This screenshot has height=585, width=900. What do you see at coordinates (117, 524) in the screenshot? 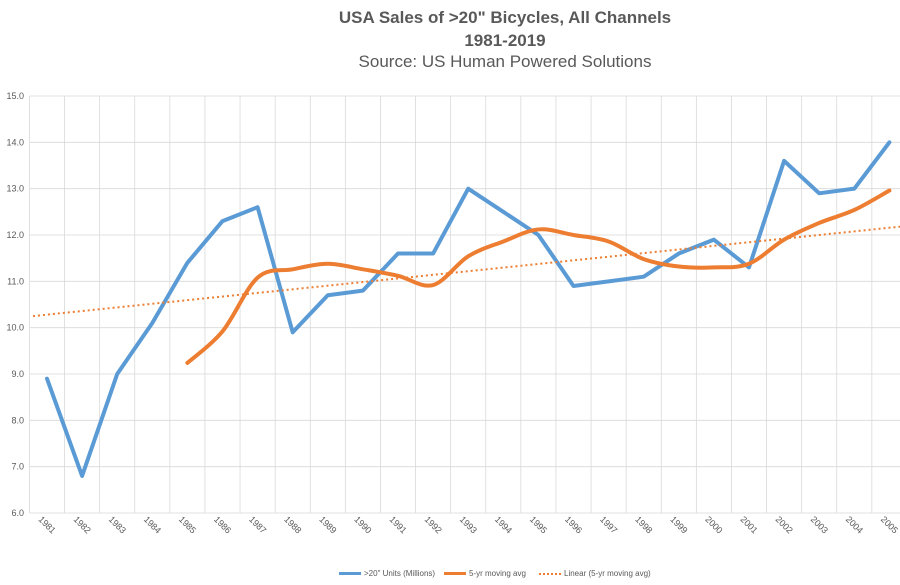
I see `x-tick-label: 1983` at bounding box center [117, 524].